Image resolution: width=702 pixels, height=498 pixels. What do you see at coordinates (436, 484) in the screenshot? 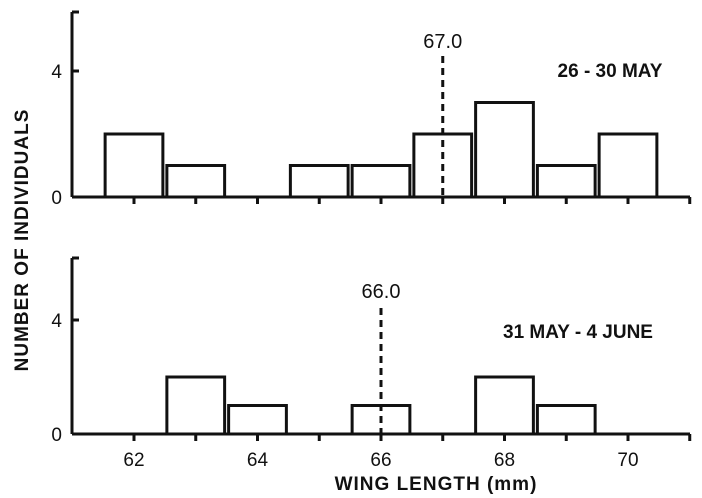
I see `x-axis-title: WING LENGTH (mm)` at bounding box center [436, 484].